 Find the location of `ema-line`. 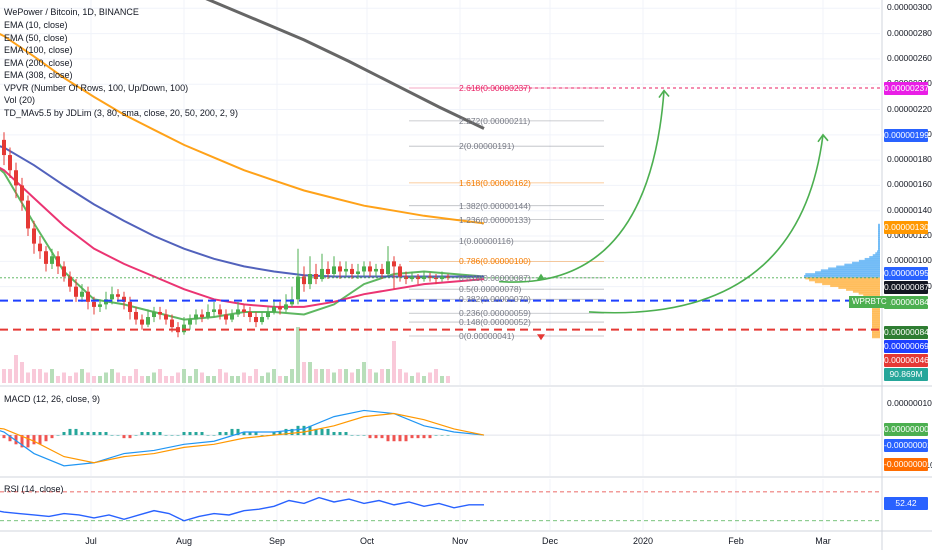

ema-line is located at coordinates (242, 237).